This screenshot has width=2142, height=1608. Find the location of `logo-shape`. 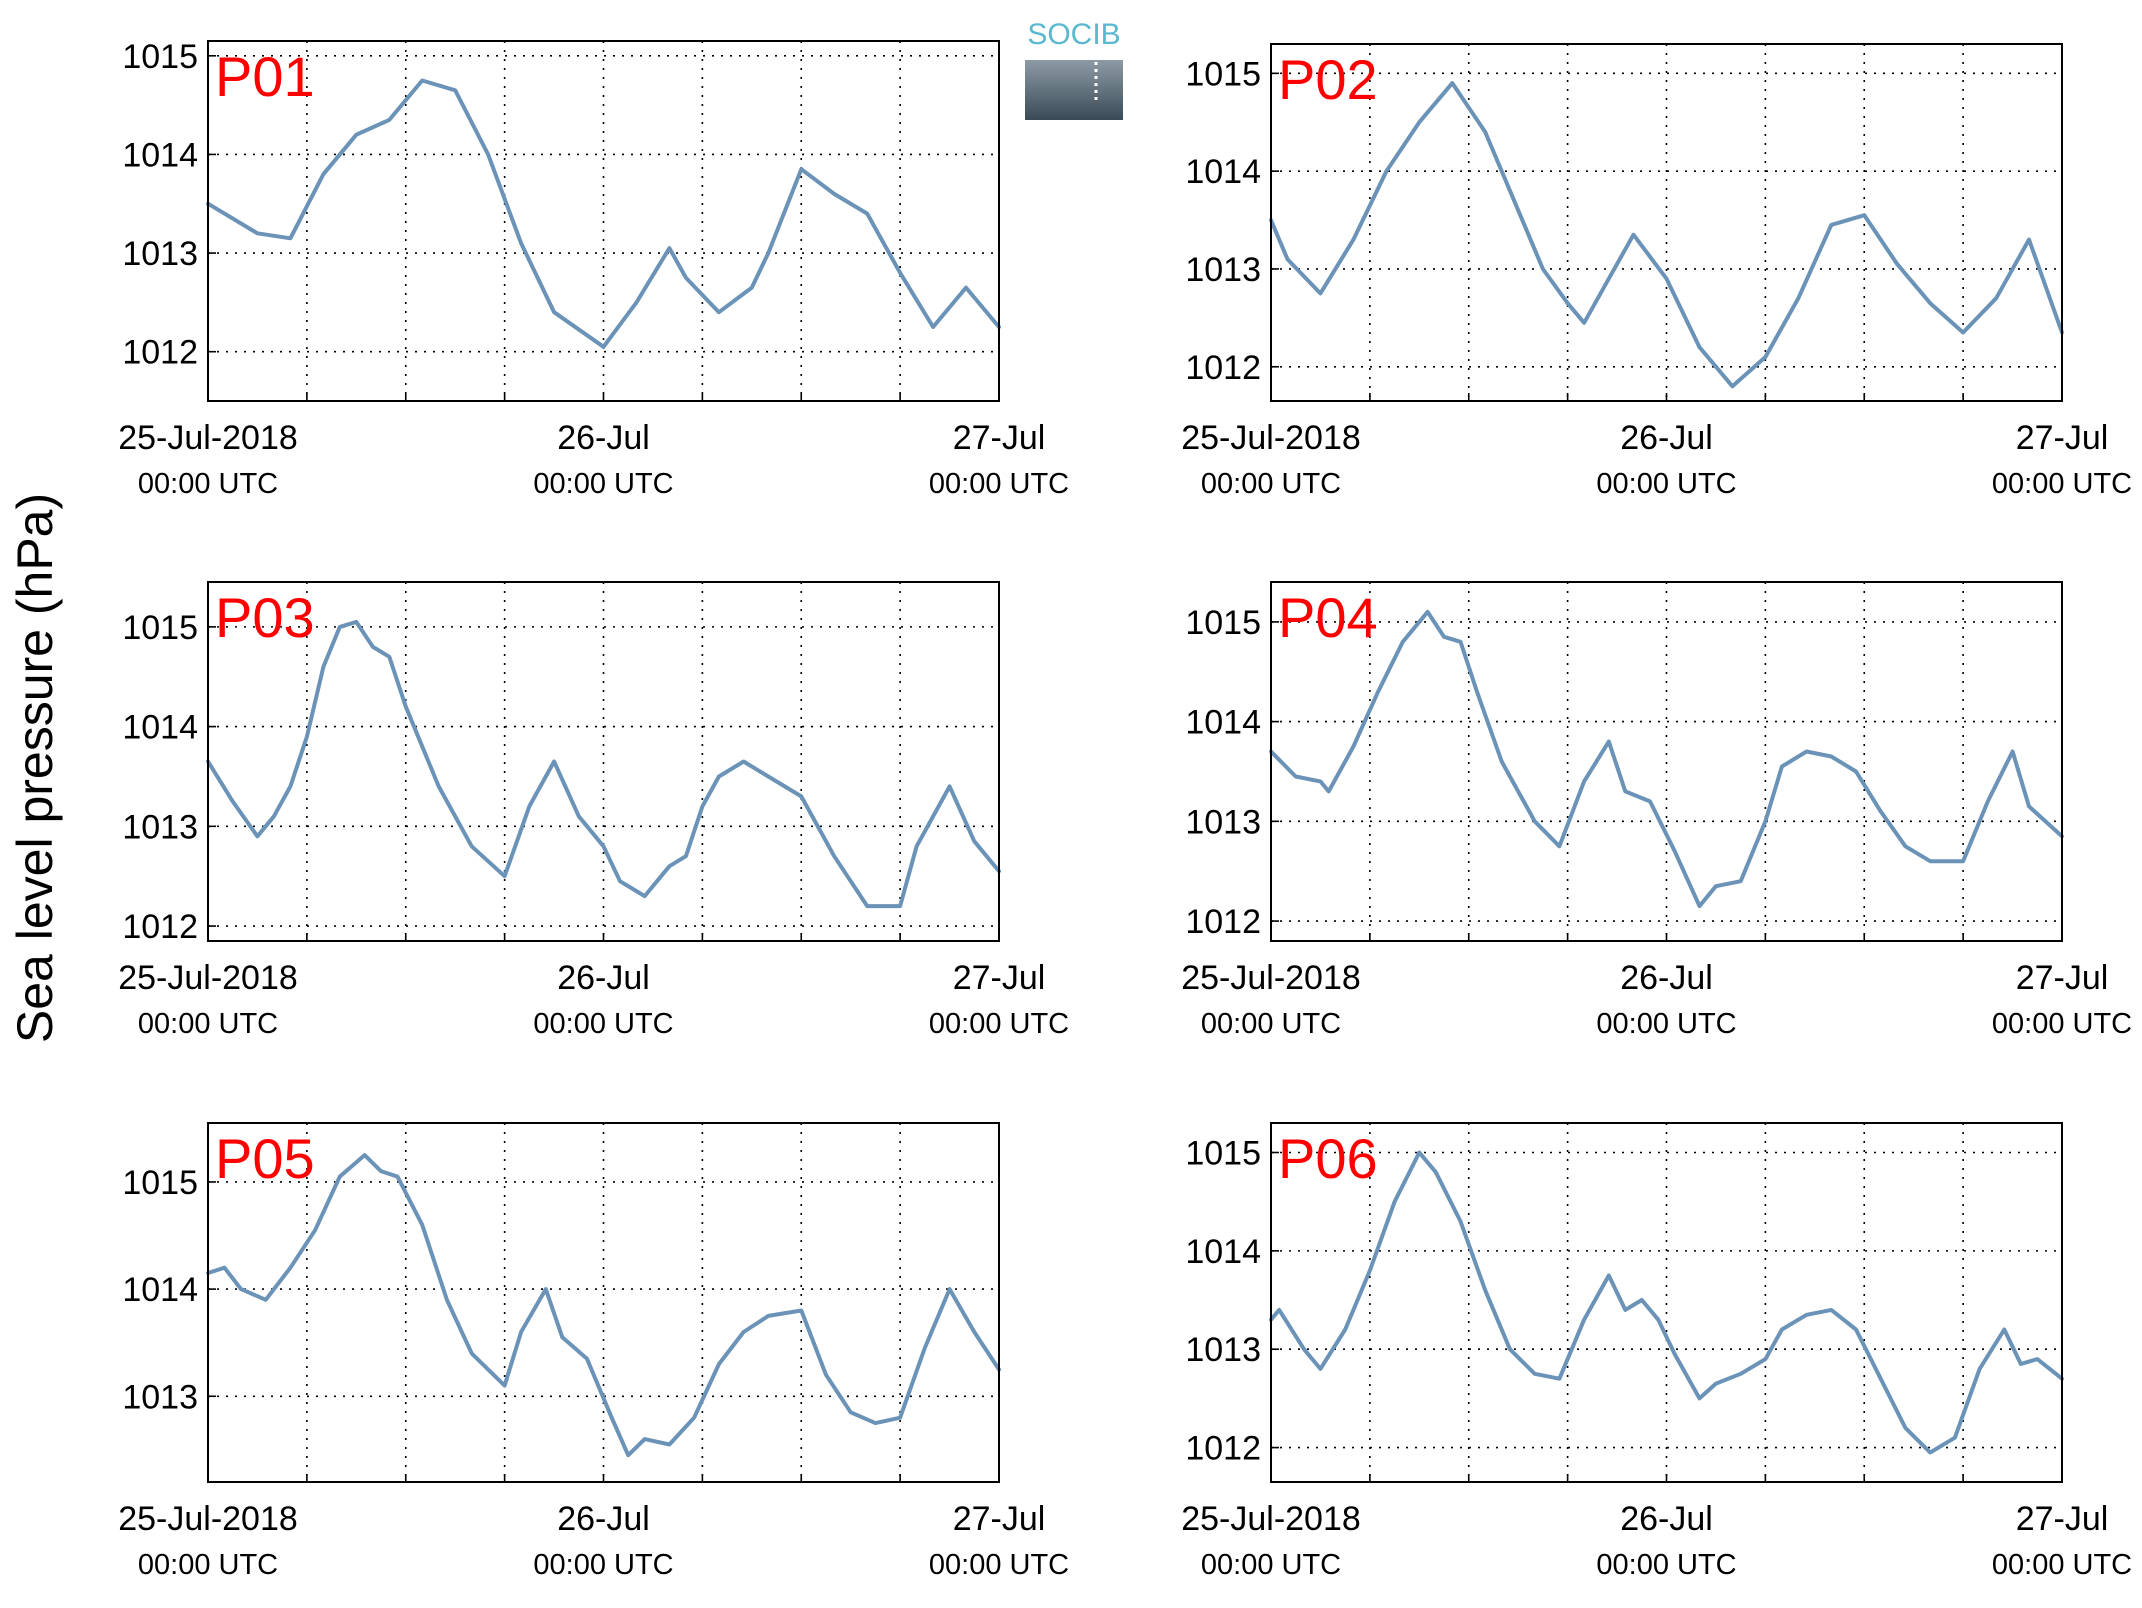

logo-shape is located at coordinates (1074, 85).